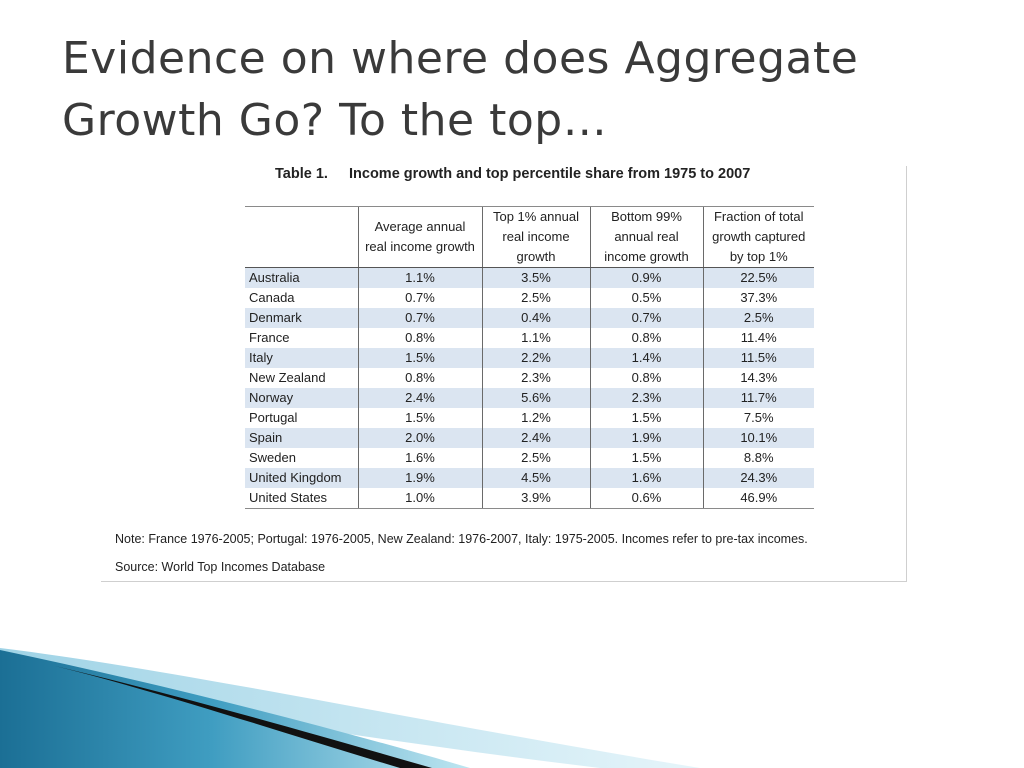  What do you see at coordinates (535, 418) in the screenshot?
I see `cell-top1: 1.2%` at bounding box center [535, 418].